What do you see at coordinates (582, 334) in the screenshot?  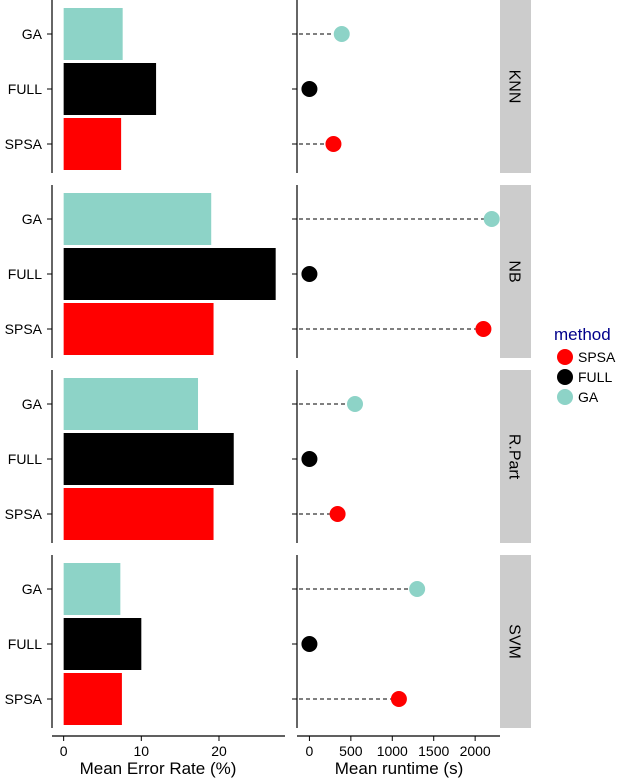 I see `legend-title: method` at bounding box center [582, 334].